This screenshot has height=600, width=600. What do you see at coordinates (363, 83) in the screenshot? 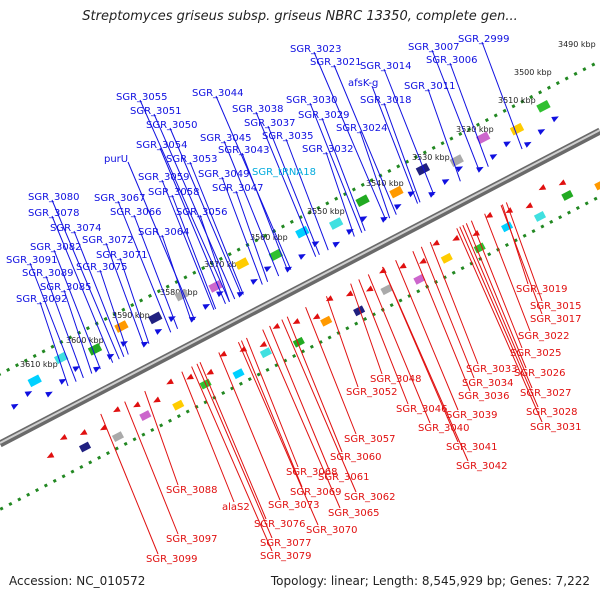
I see `gene-label: afsK-g` at bounding box center [363, 83].